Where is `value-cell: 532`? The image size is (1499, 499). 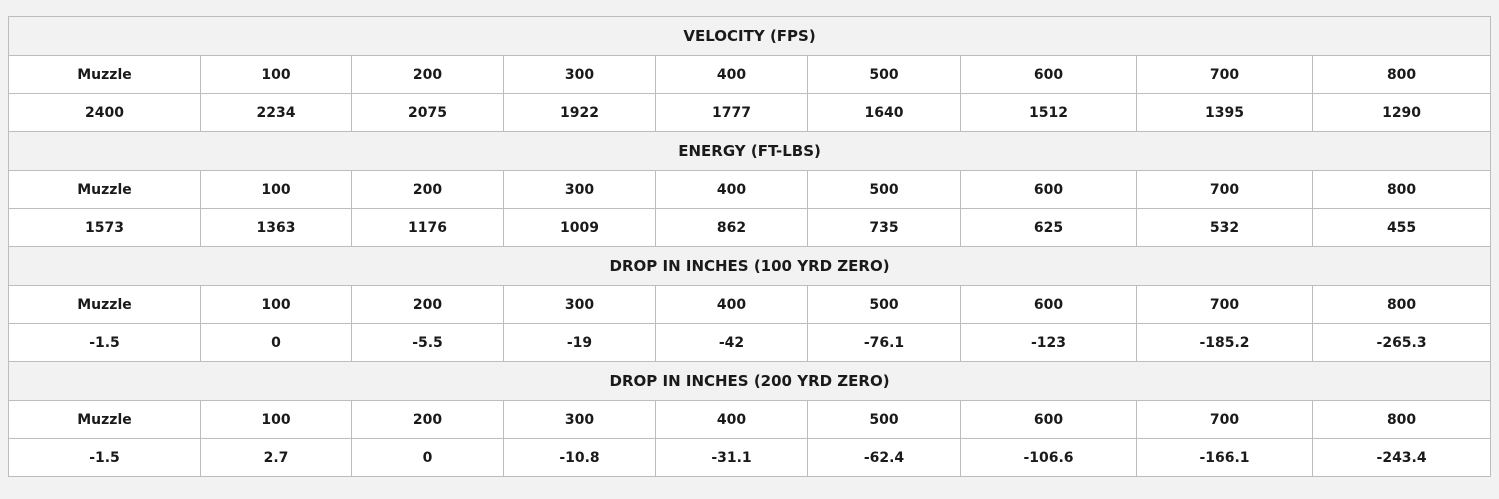
value-cell: 532 is located at coordinates (1224, 227).